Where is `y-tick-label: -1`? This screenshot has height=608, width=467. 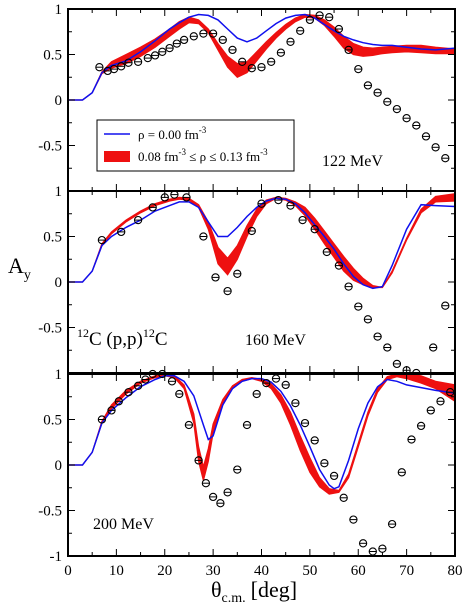 y-tick-label: -1 is located at coordinates (56, 557).